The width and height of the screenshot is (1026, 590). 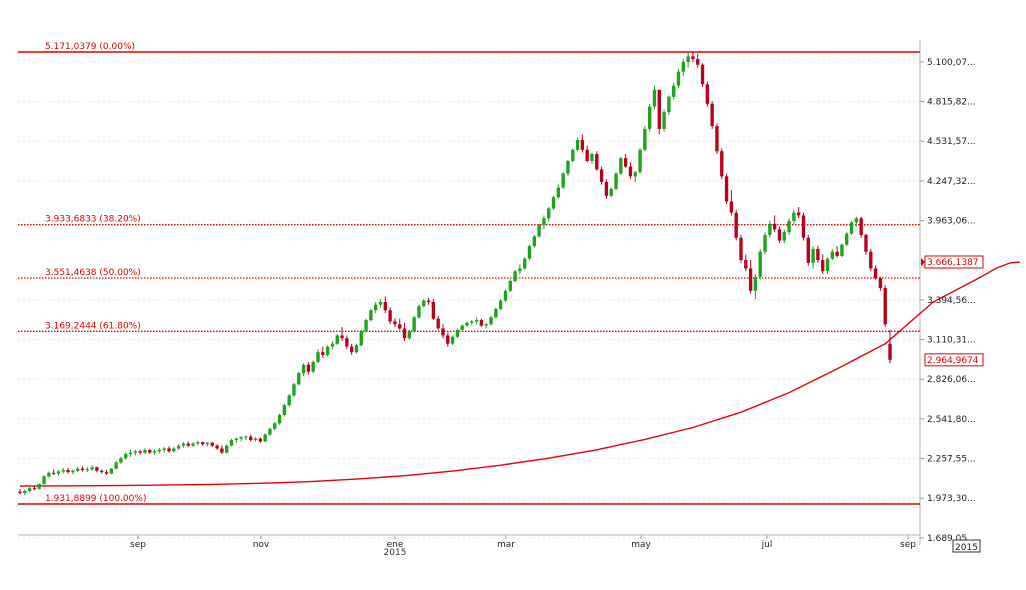 What do you see at coordinates (966, 548) in the screenshot?
I see `corner-year-label: 2015` at bounding box center [966, 548].